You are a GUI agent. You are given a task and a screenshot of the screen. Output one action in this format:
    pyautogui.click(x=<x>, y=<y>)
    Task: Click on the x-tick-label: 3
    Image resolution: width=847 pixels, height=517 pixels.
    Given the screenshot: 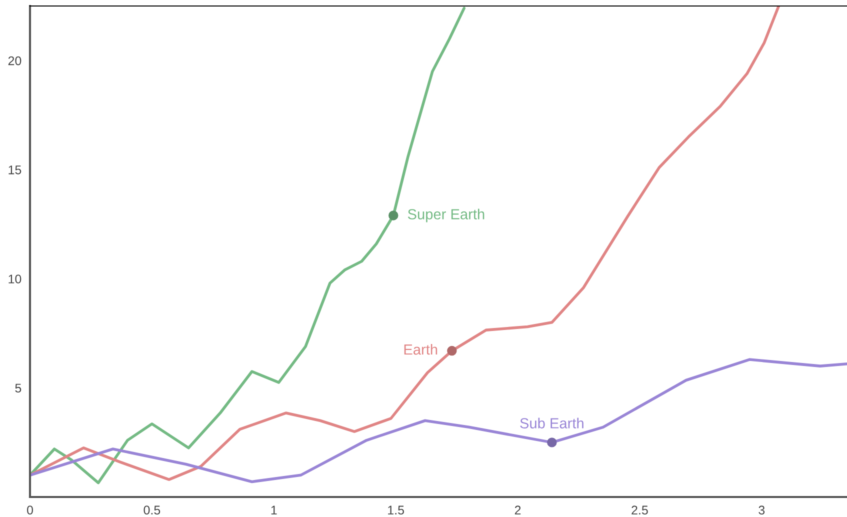 What is the action you would take?
    pyautogui.click(x=761, y=510)
    